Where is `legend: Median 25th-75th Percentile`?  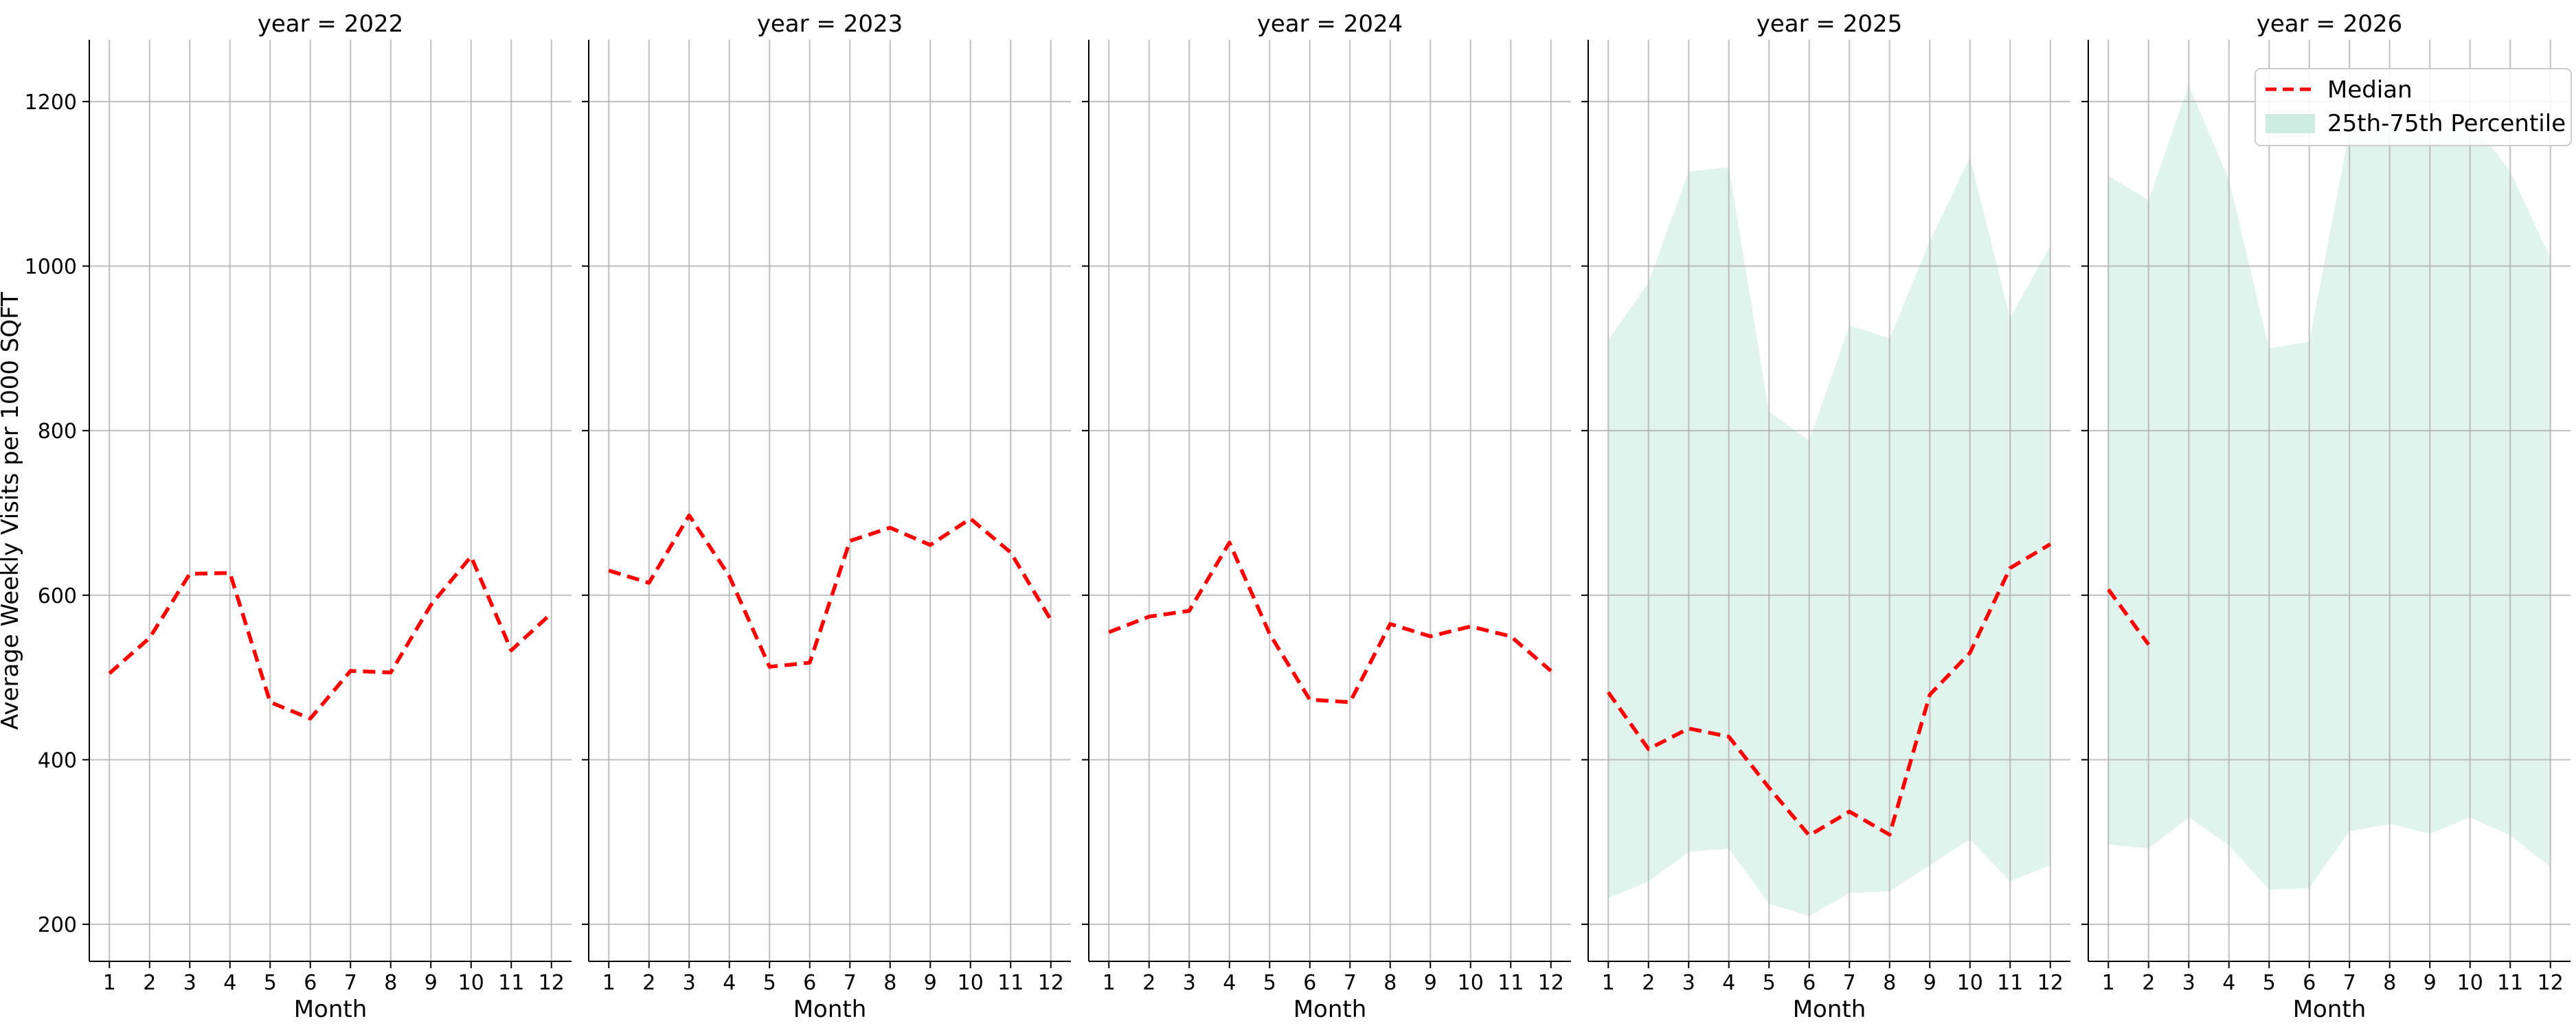
legend: Median 25th-75th Percentile is located at coordinates (2413, 107).